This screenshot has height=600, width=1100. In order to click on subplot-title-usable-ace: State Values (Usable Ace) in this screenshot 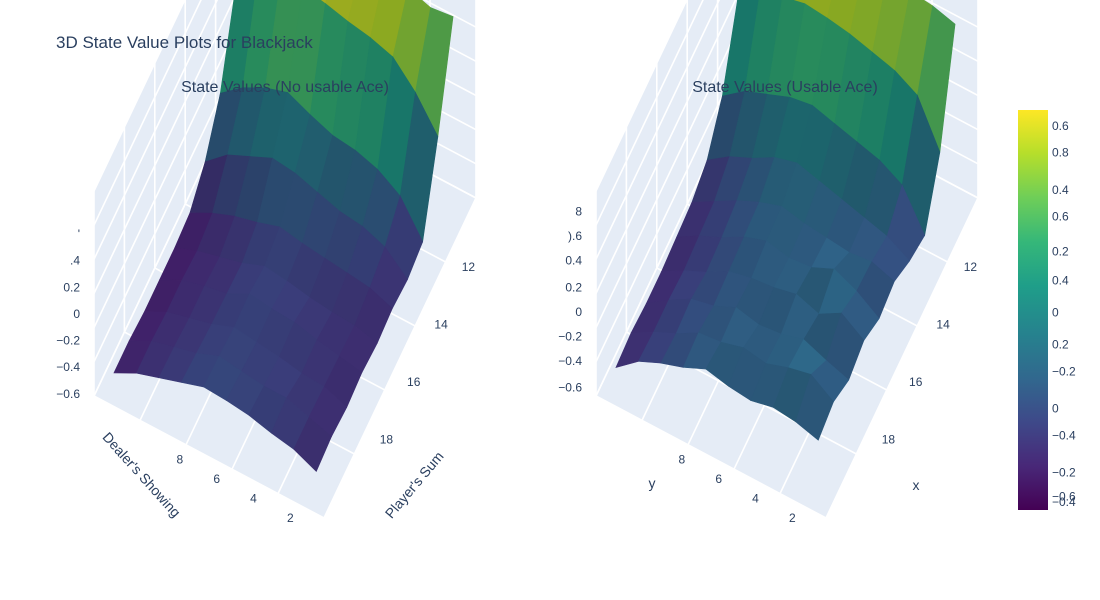, I will do `click(785, 87)`.